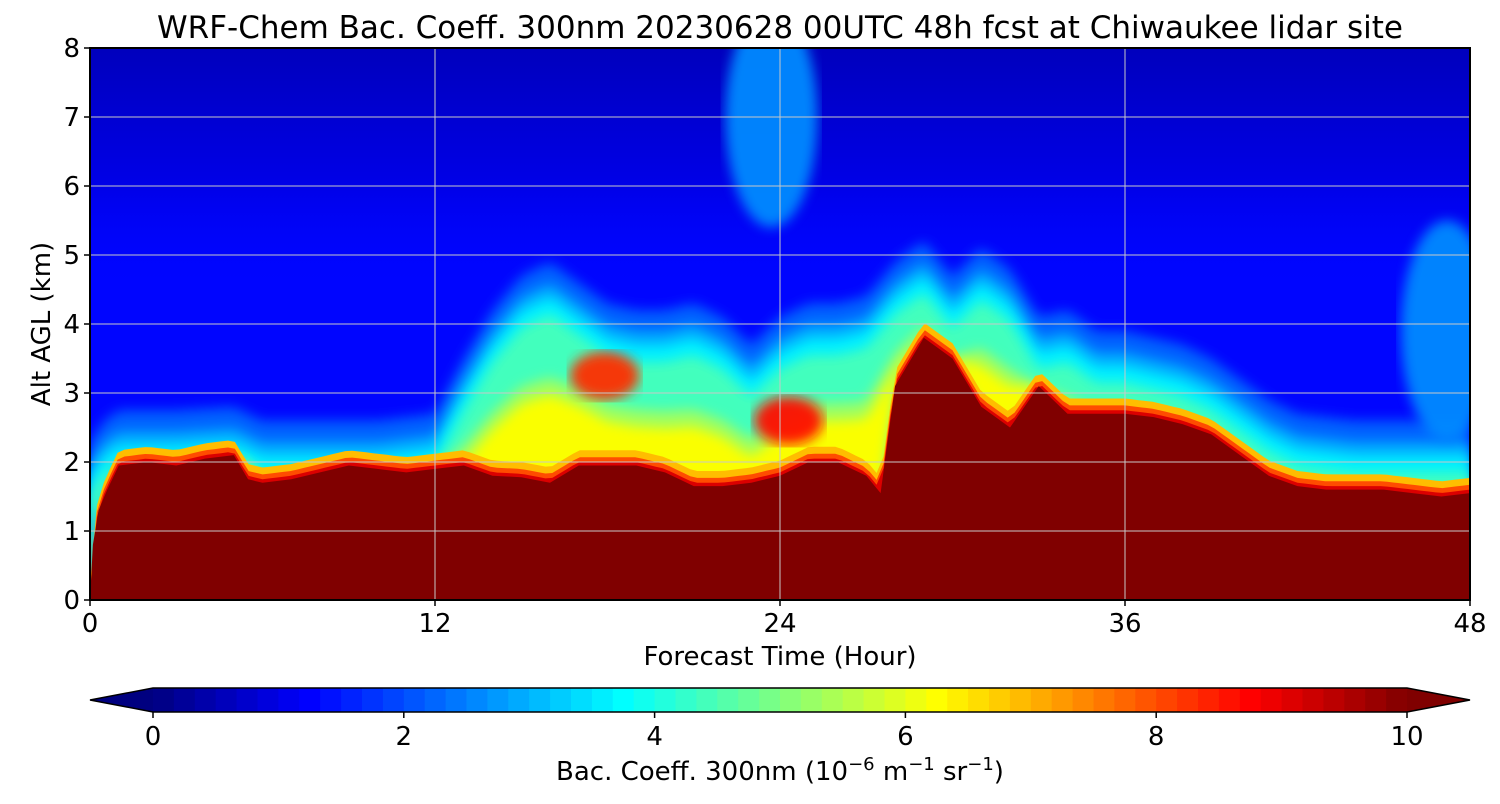 The height and width of the screenshot is (804, 1500). Describe the element at coordinates (71, 325) in the screenshot. I see `y-tick-label: 4` at that location.